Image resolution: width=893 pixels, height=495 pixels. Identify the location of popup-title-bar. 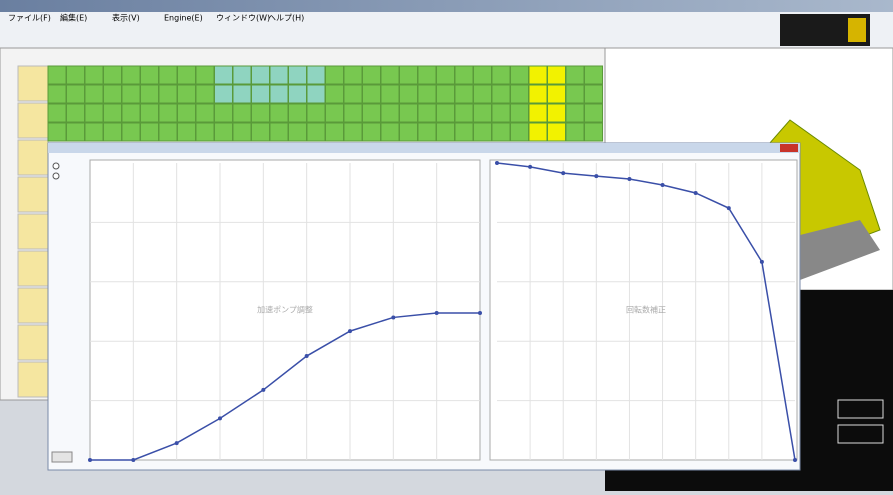
(424, 148).